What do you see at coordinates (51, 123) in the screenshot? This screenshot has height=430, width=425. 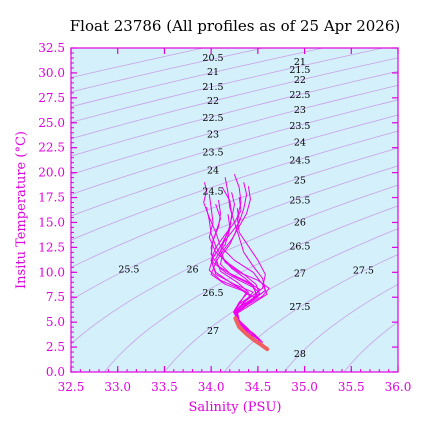 I see `y-tick-label: 25.0` at bounding box center [51, 123].